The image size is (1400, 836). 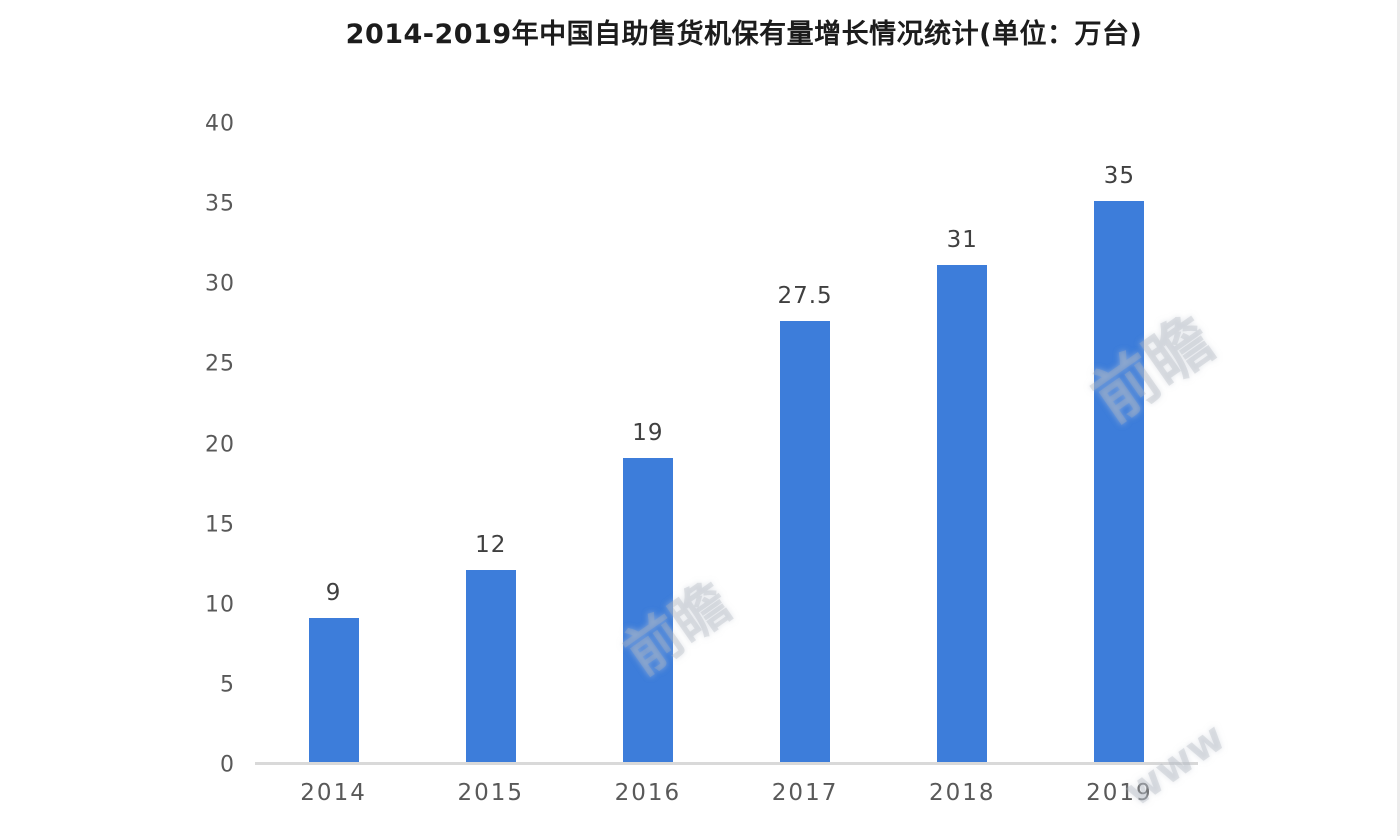 What do you see at coordinates (220, 364) in the screenshot?
I see `y-tick-label-25: 25` at bounding box center [220, 364].